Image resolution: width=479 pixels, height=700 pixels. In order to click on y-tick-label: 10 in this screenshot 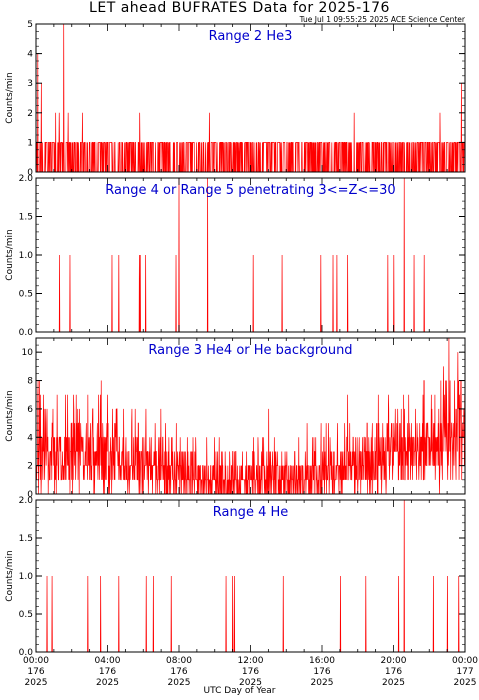, I will do `click(28, 353)`.